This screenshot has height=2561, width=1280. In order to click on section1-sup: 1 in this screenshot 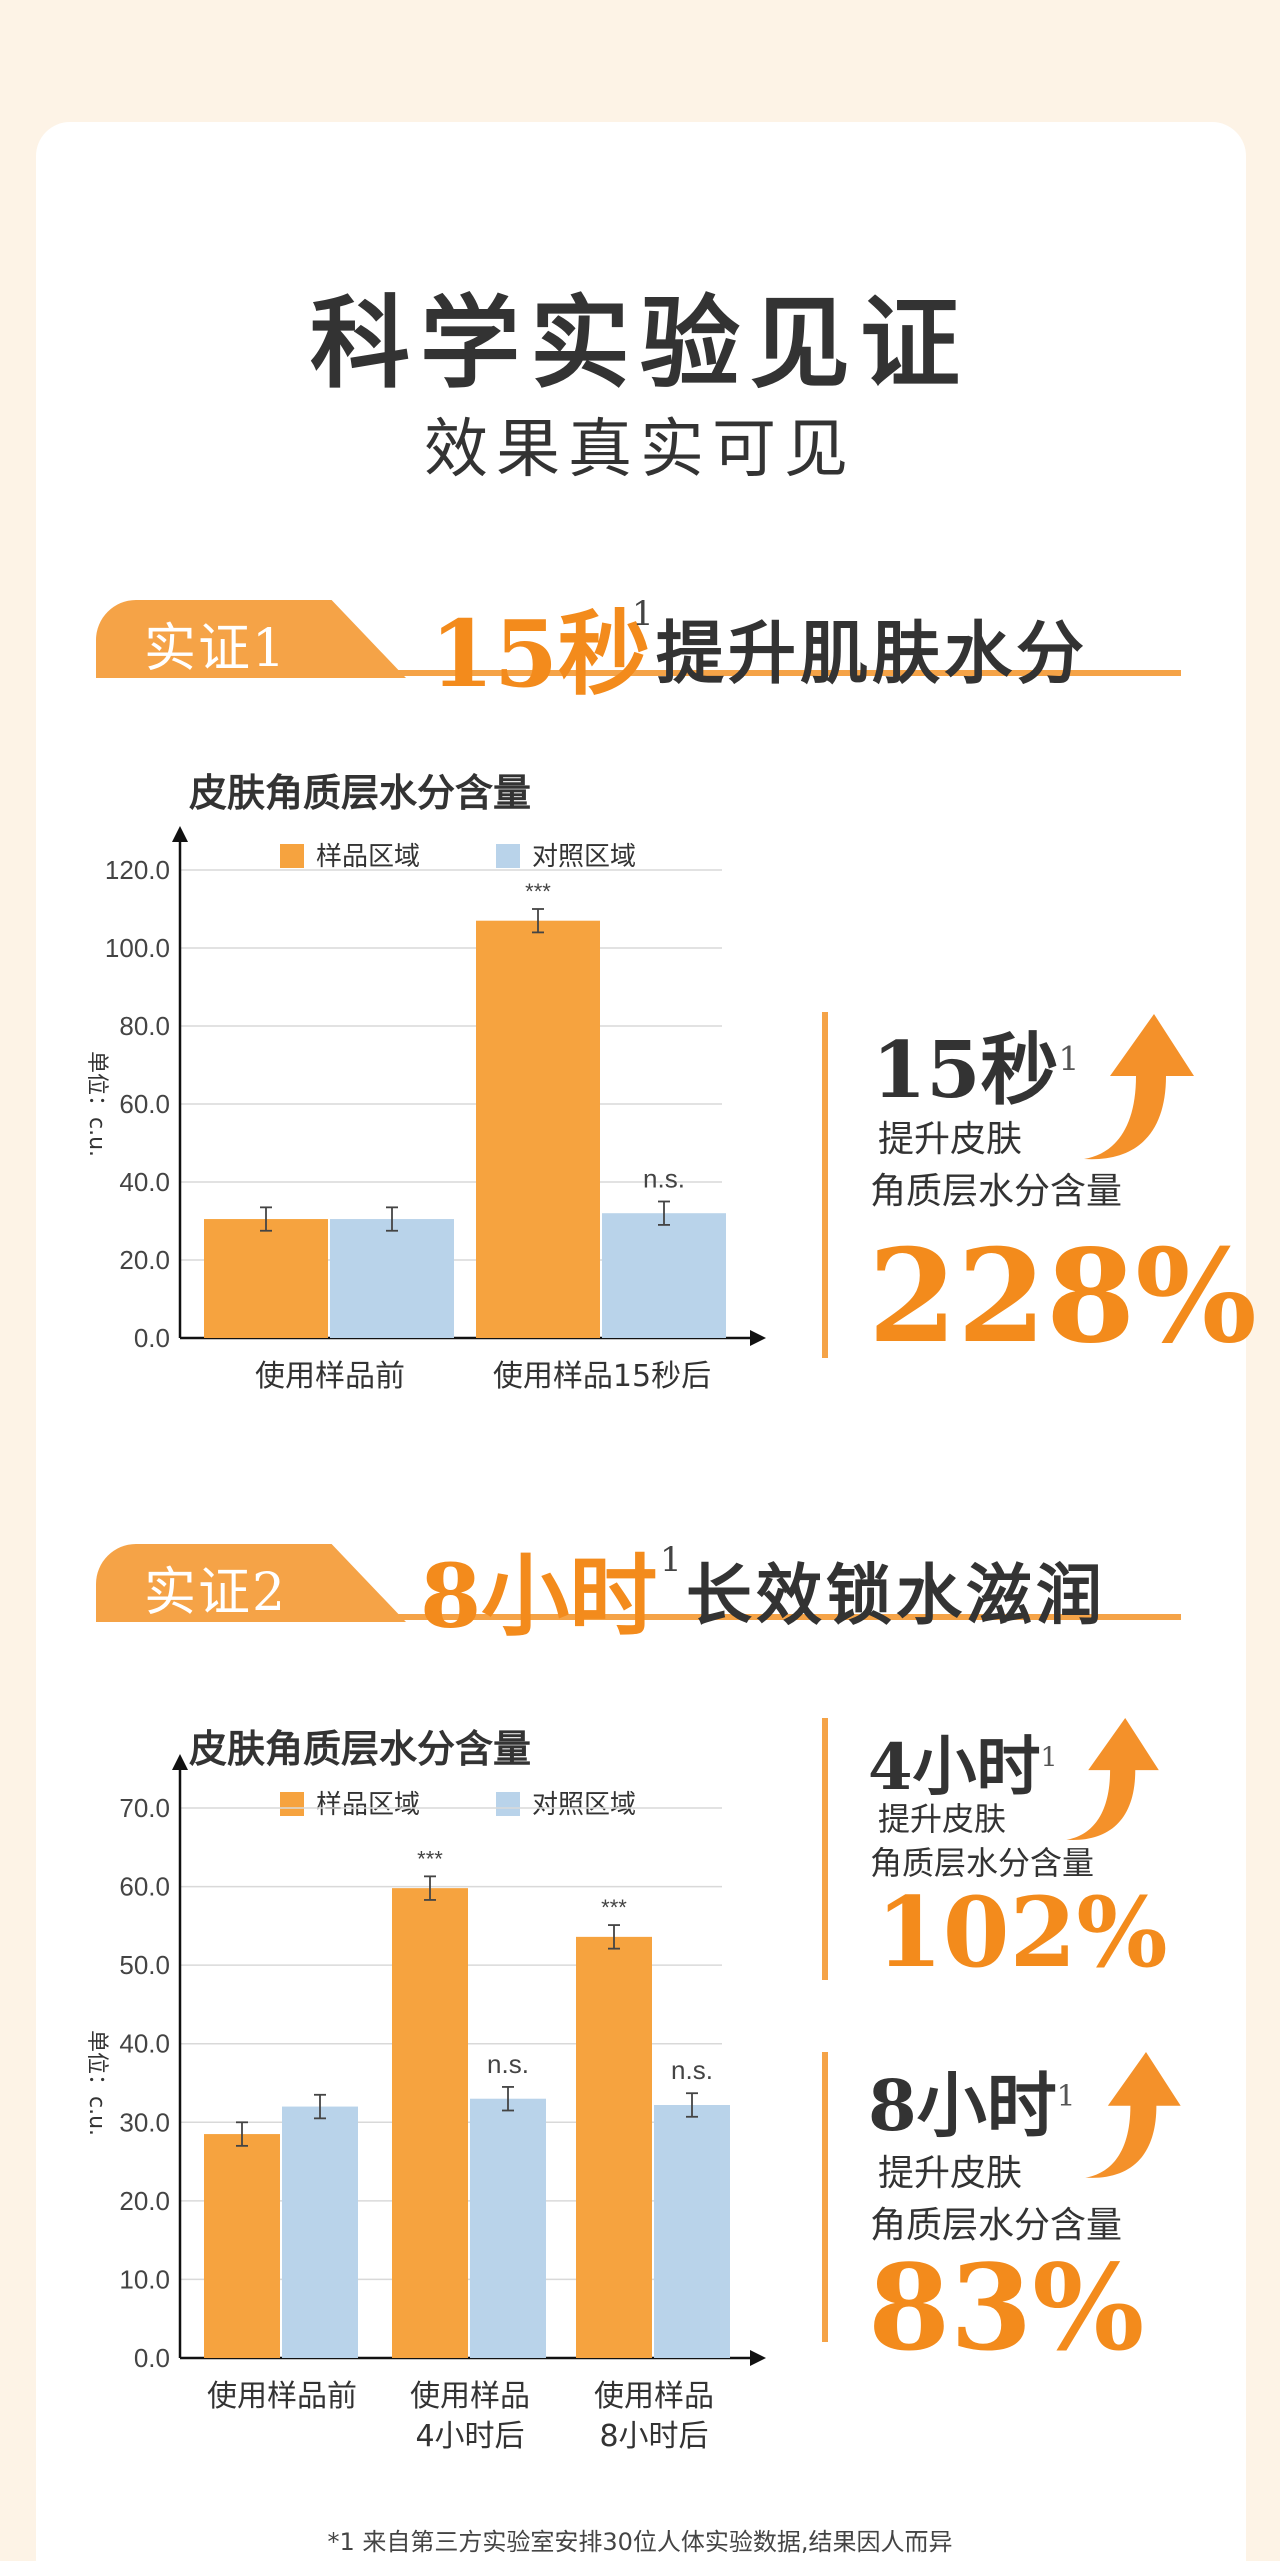, I will do `click(643, 614)`.